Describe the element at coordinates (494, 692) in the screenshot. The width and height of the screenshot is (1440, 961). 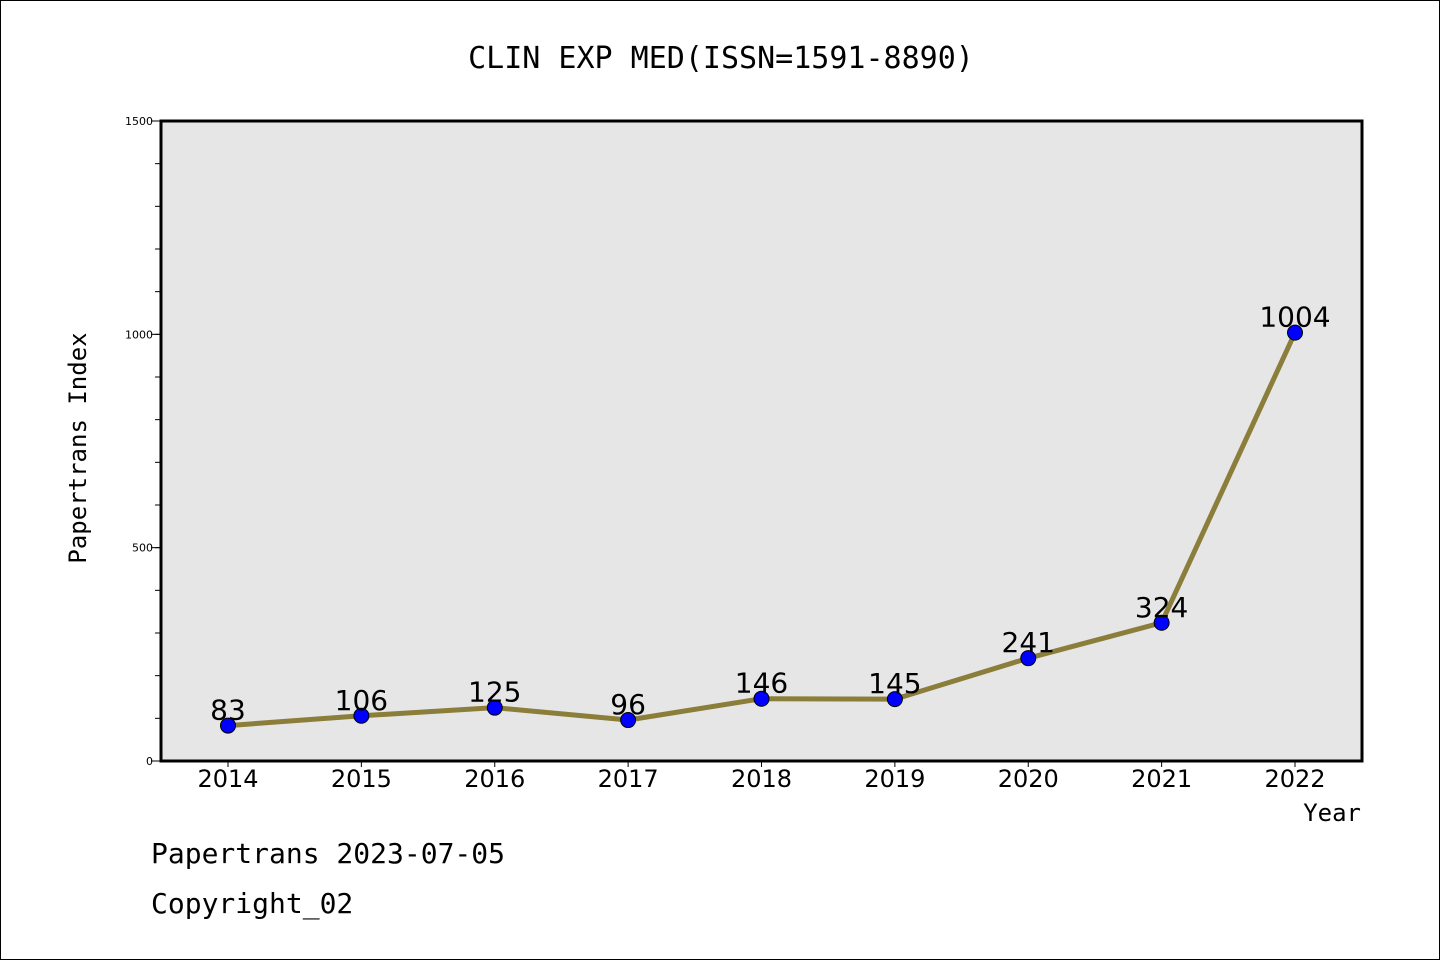
I see `data-label: 125` at that location.